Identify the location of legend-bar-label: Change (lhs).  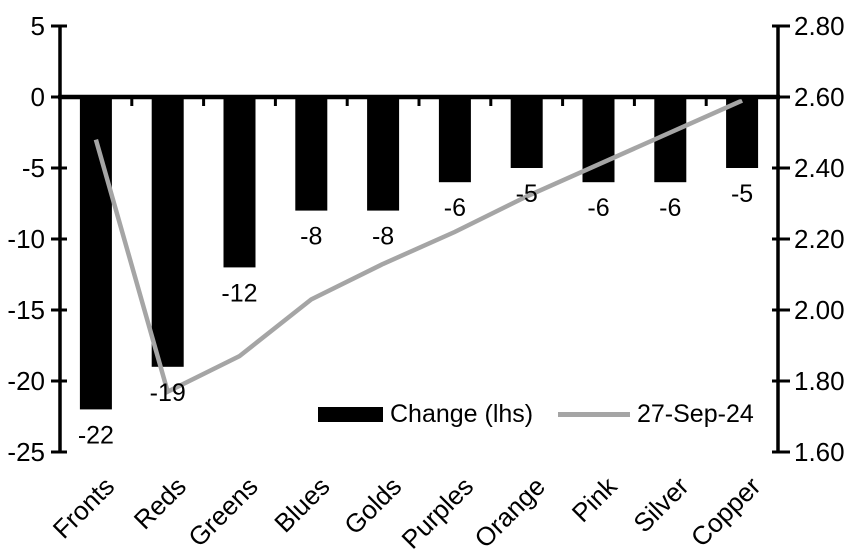
(462, 414).